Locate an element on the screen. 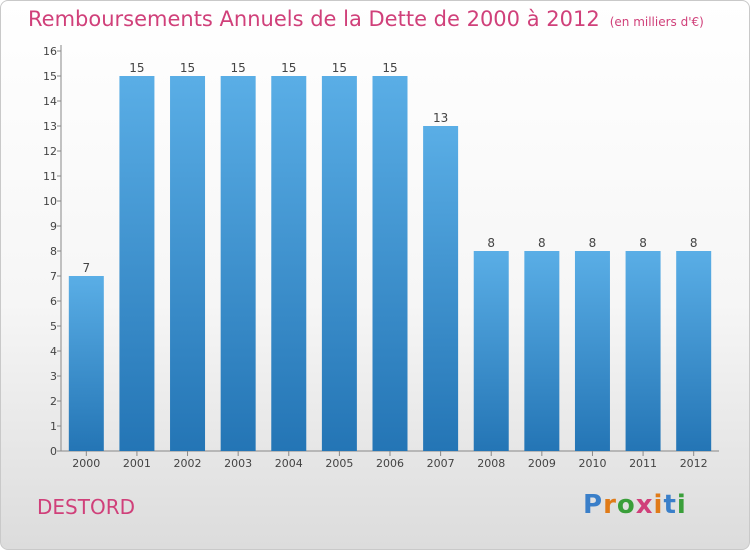 The width and height of the screenshot is (750, 550). x-tick-label: 2008 is located at coordinates (491, 463).